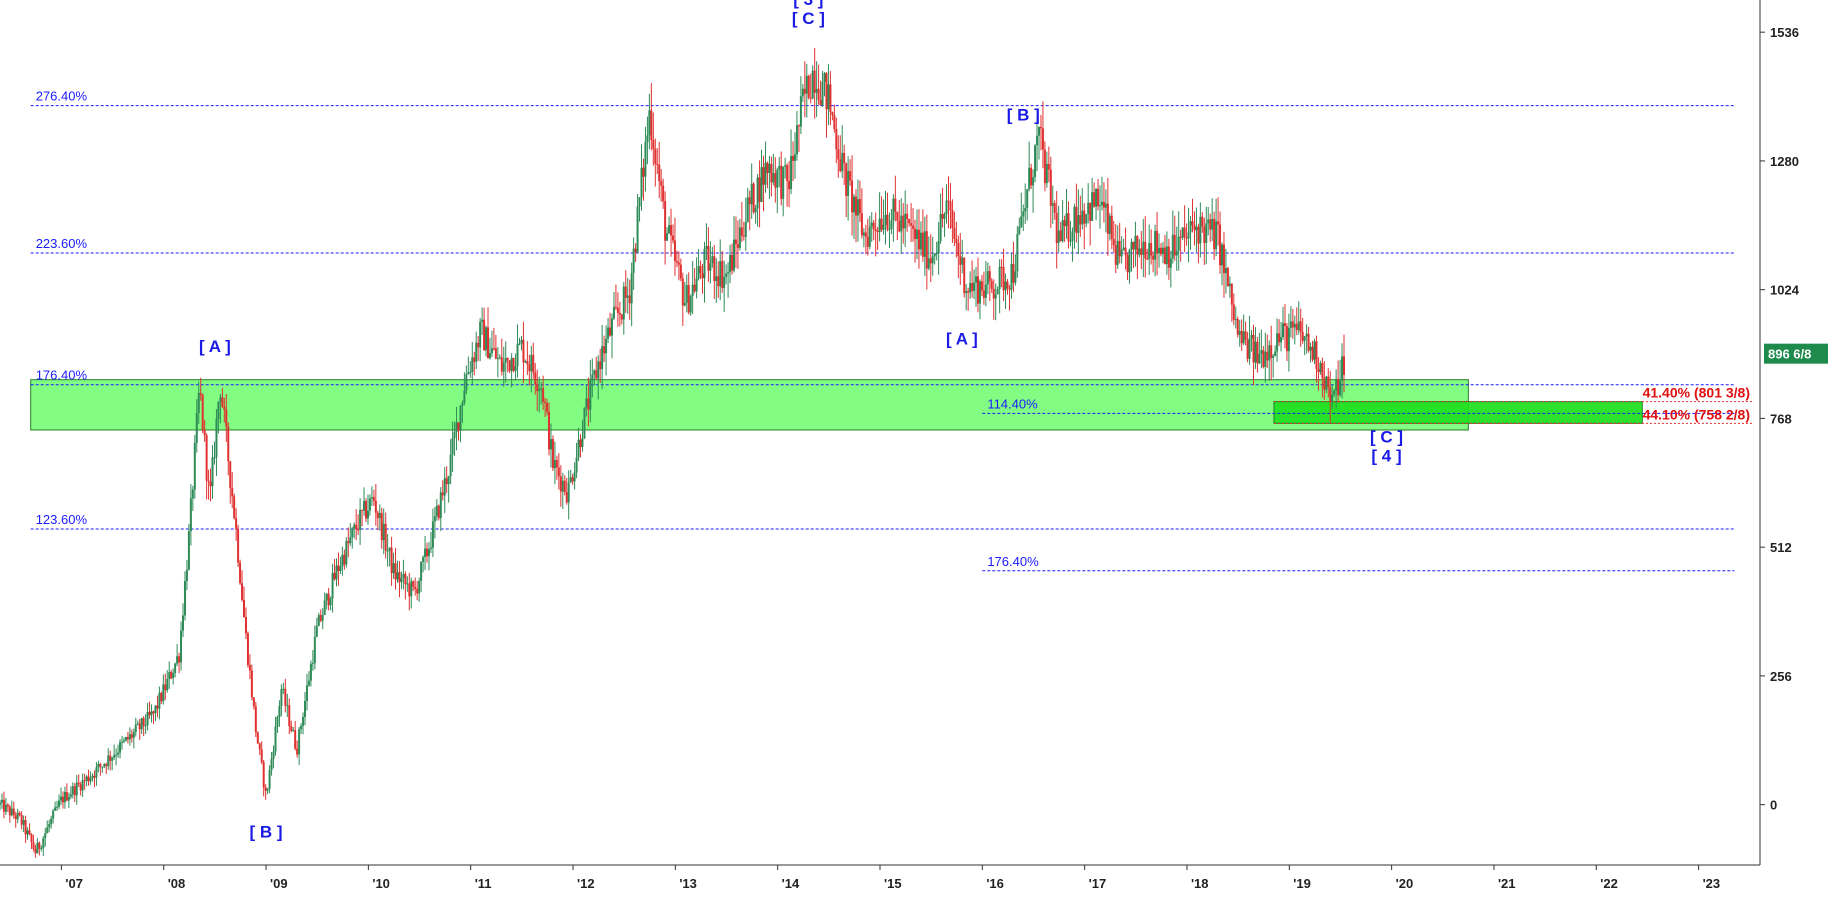 The image size is (1828, 899). Describe the element at coordinates (791, 883) in the screenshot. I see `x-tick-label: '14` at that location.